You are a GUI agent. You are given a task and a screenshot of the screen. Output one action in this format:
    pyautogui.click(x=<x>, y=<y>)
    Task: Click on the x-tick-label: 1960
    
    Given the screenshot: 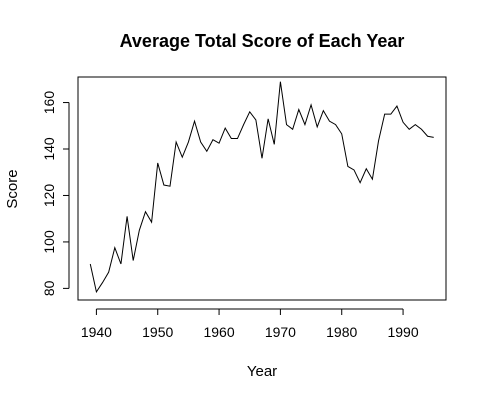 What is the action you would take?
    pyautogui.click(x=218, y=332)
    